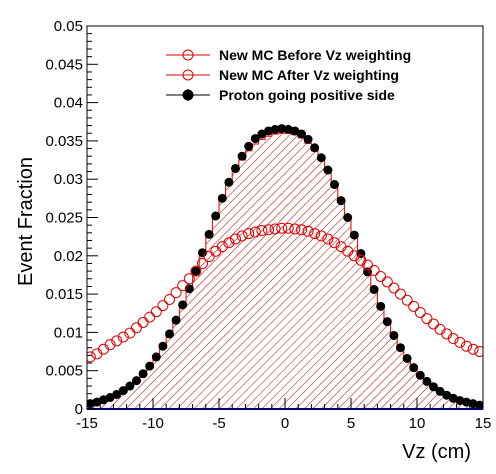 Image resolution: width=496 pixels, height=474 pixels. I want to click on y-tick-label: 0.035, so click(64, 141).